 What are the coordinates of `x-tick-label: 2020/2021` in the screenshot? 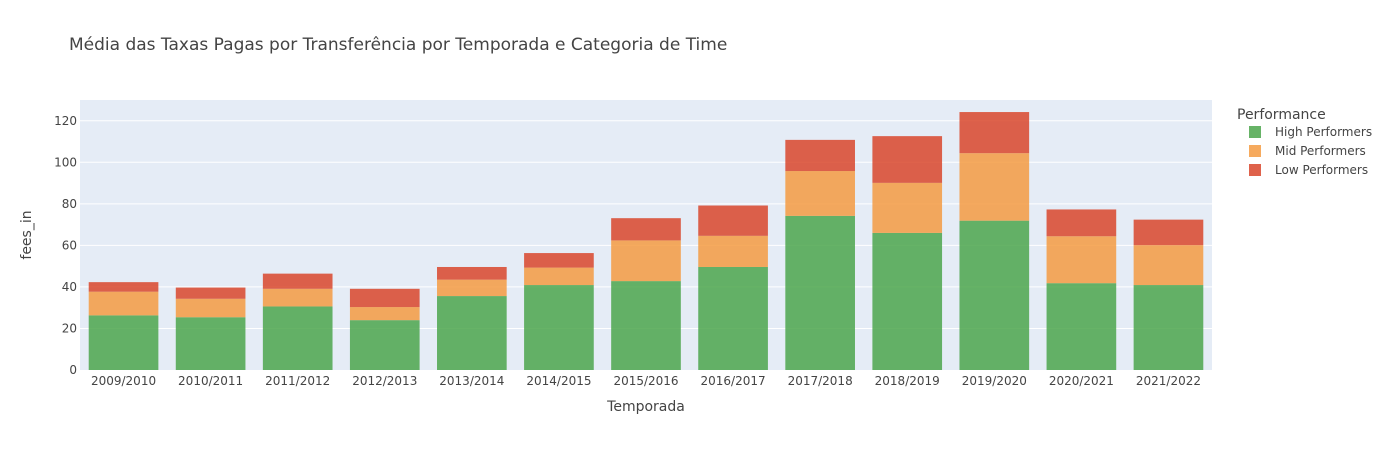 It's located at (1081, 381).